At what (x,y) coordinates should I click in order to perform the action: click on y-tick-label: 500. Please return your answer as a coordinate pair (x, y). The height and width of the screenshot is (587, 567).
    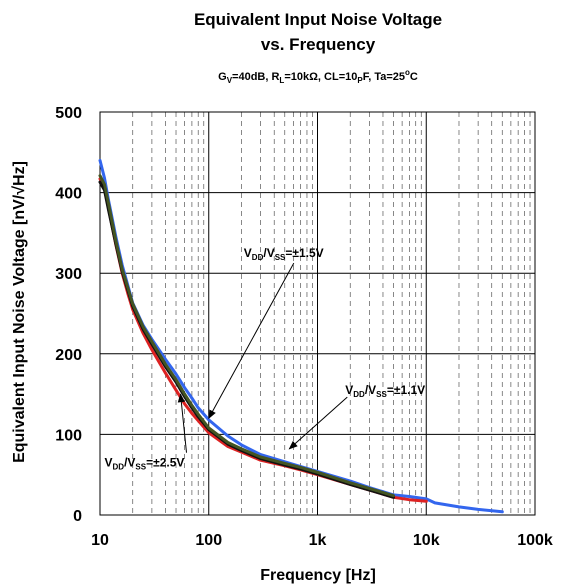
    Looking at the image, I should click on (68, 113).